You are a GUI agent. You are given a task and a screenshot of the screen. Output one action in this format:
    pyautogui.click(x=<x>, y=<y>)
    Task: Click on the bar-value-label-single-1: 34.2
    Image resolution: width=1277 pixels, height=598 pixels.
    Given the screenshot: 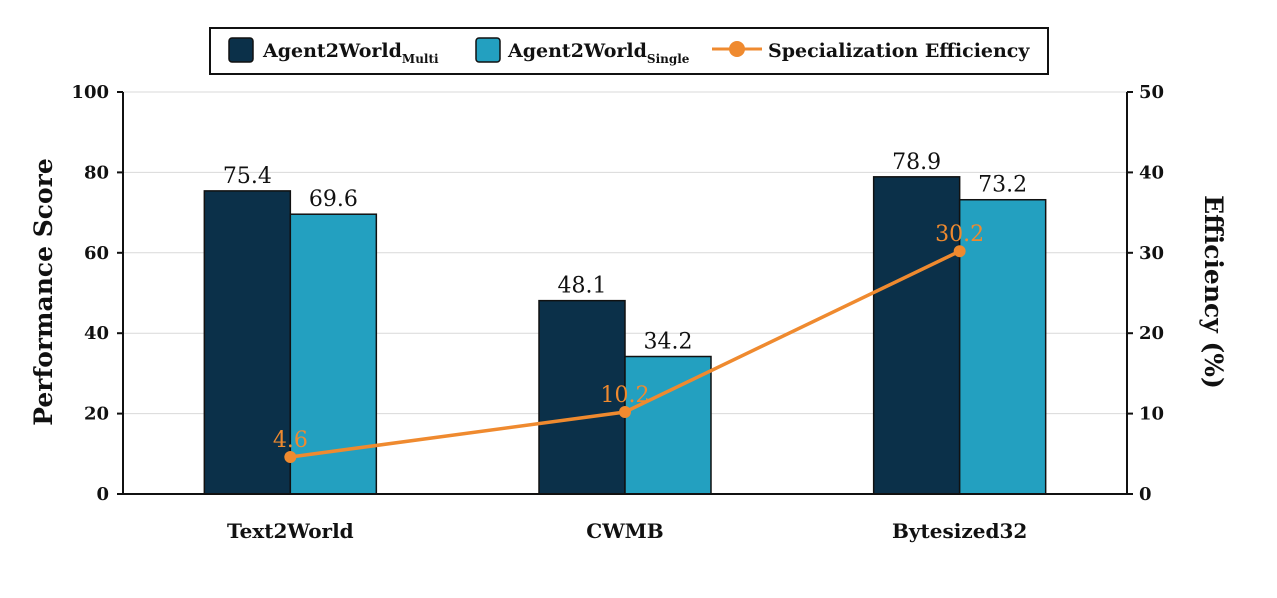 What is the action you would take?
    pyautogui.click(x=668, y=342)
    